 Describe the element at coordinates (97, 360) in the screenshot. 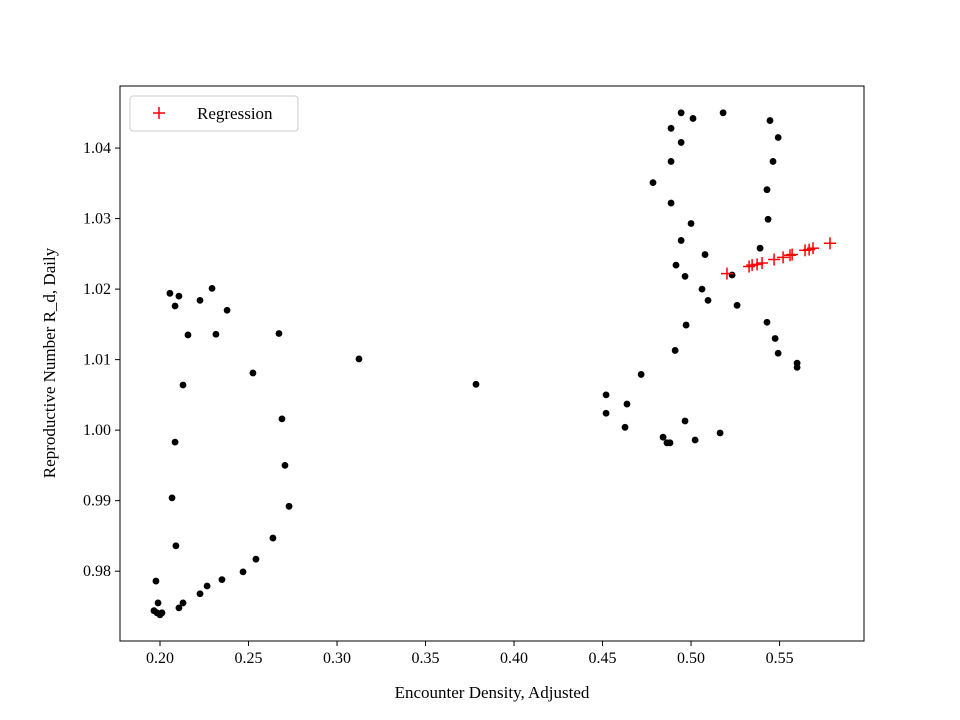

I see `y-tick-label: 1.01` at that location.